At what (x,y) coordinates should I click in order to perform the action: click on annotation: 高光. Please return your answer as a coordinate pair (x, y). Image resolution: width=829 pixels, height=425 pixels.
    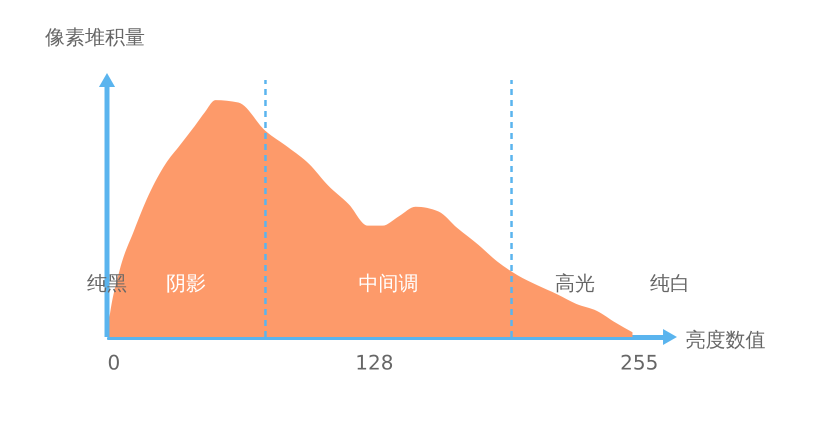
    Looking at the image, I should click on (575, 283).